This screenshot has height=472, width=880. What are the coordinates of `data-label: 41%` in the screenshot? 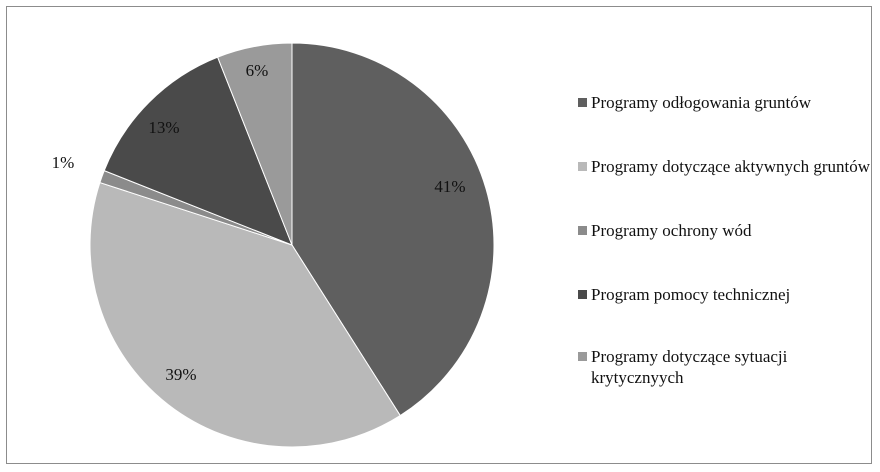 It's located at (449, 186).